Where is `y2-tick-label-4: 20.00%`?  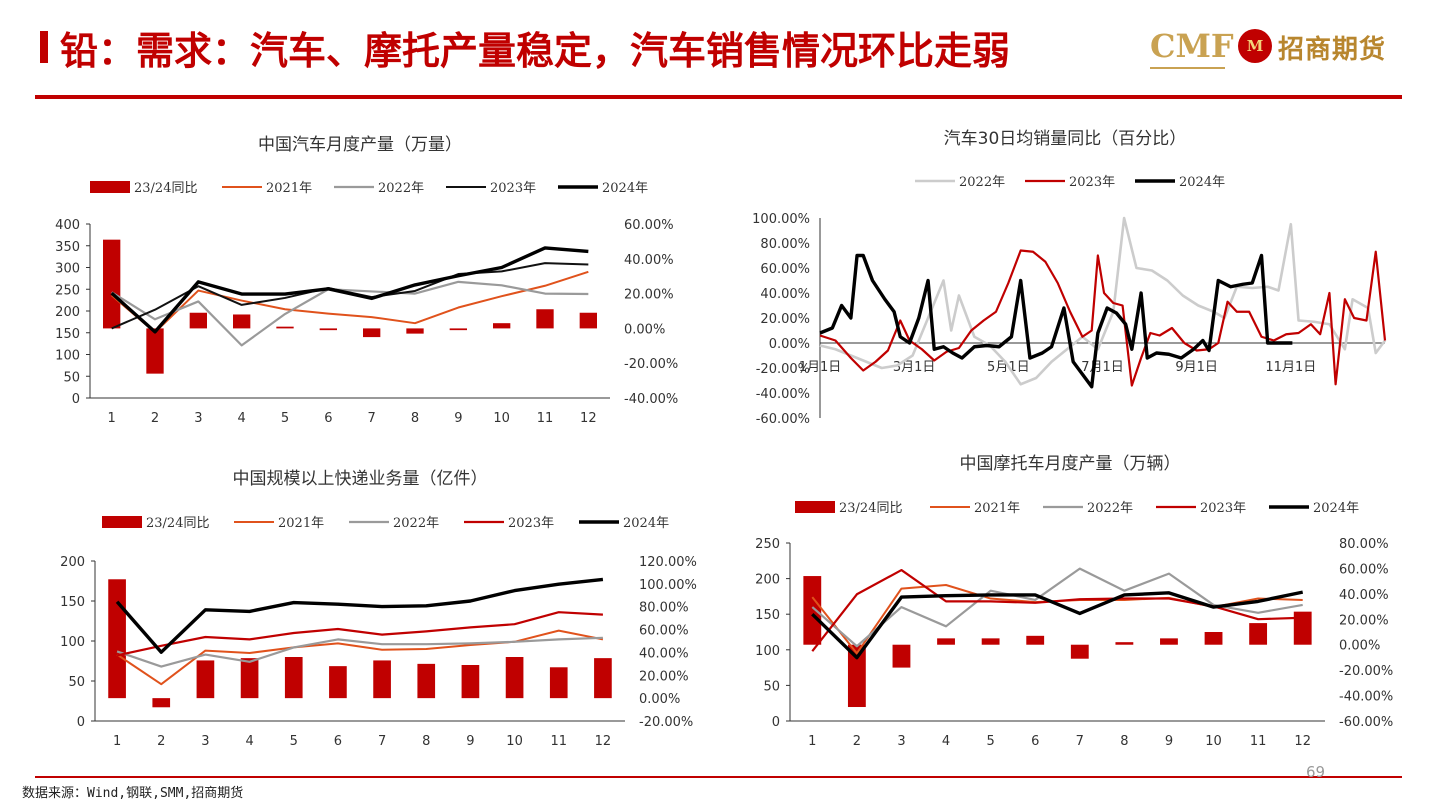
y2-tick-label-4: 20.00% is located at coordinates (1364, 620).